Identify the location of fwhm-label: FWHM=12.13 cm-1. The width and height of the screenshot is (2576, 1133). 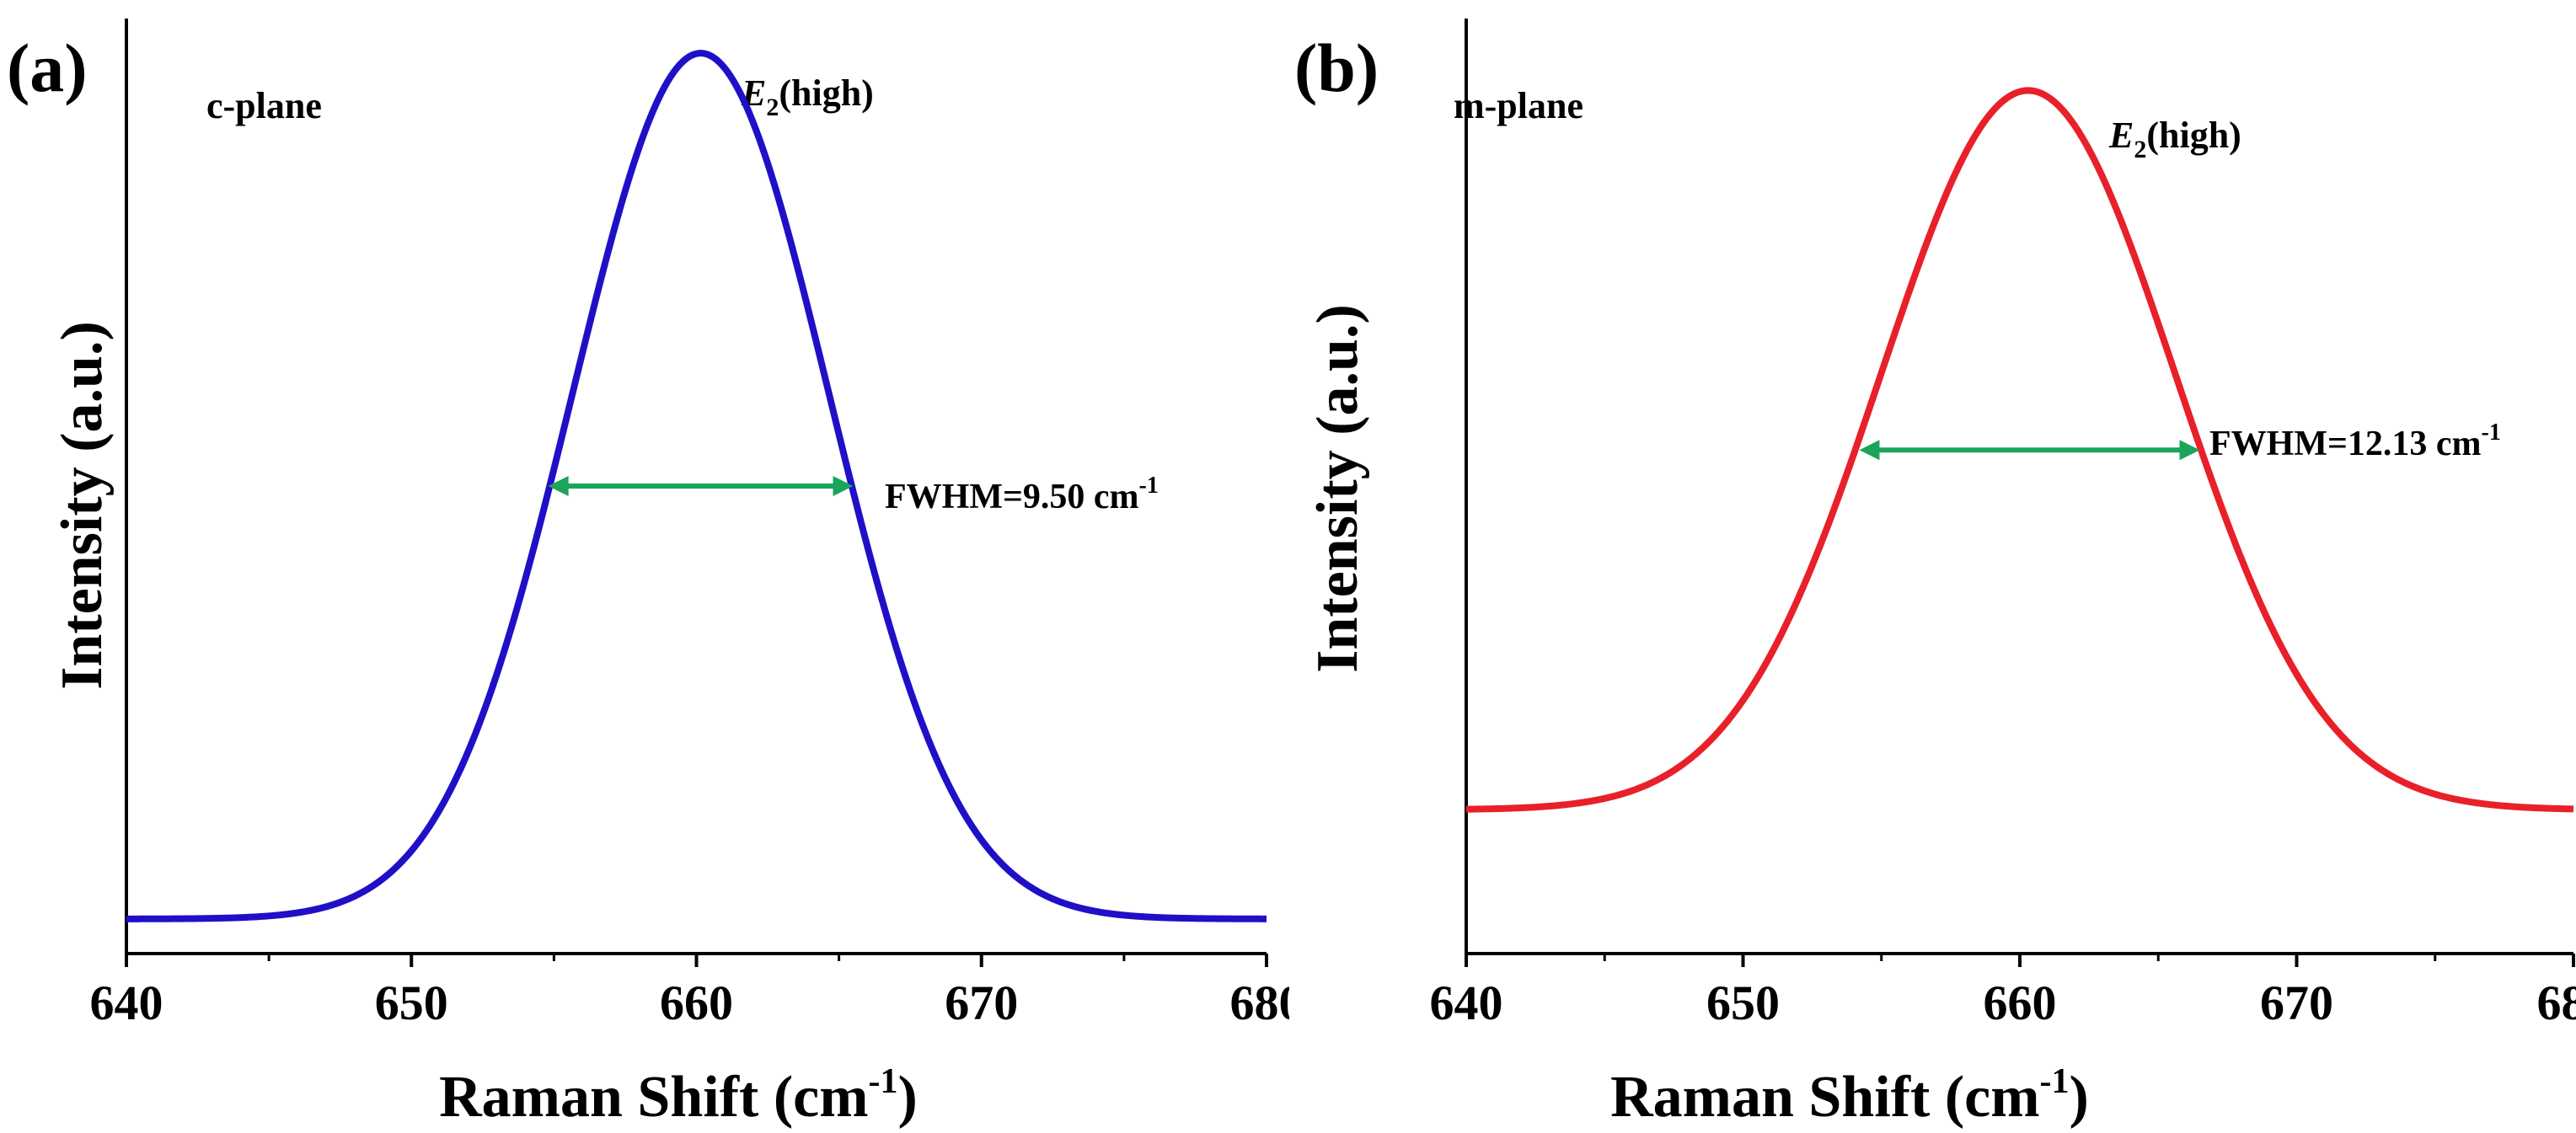
(2355, 441).